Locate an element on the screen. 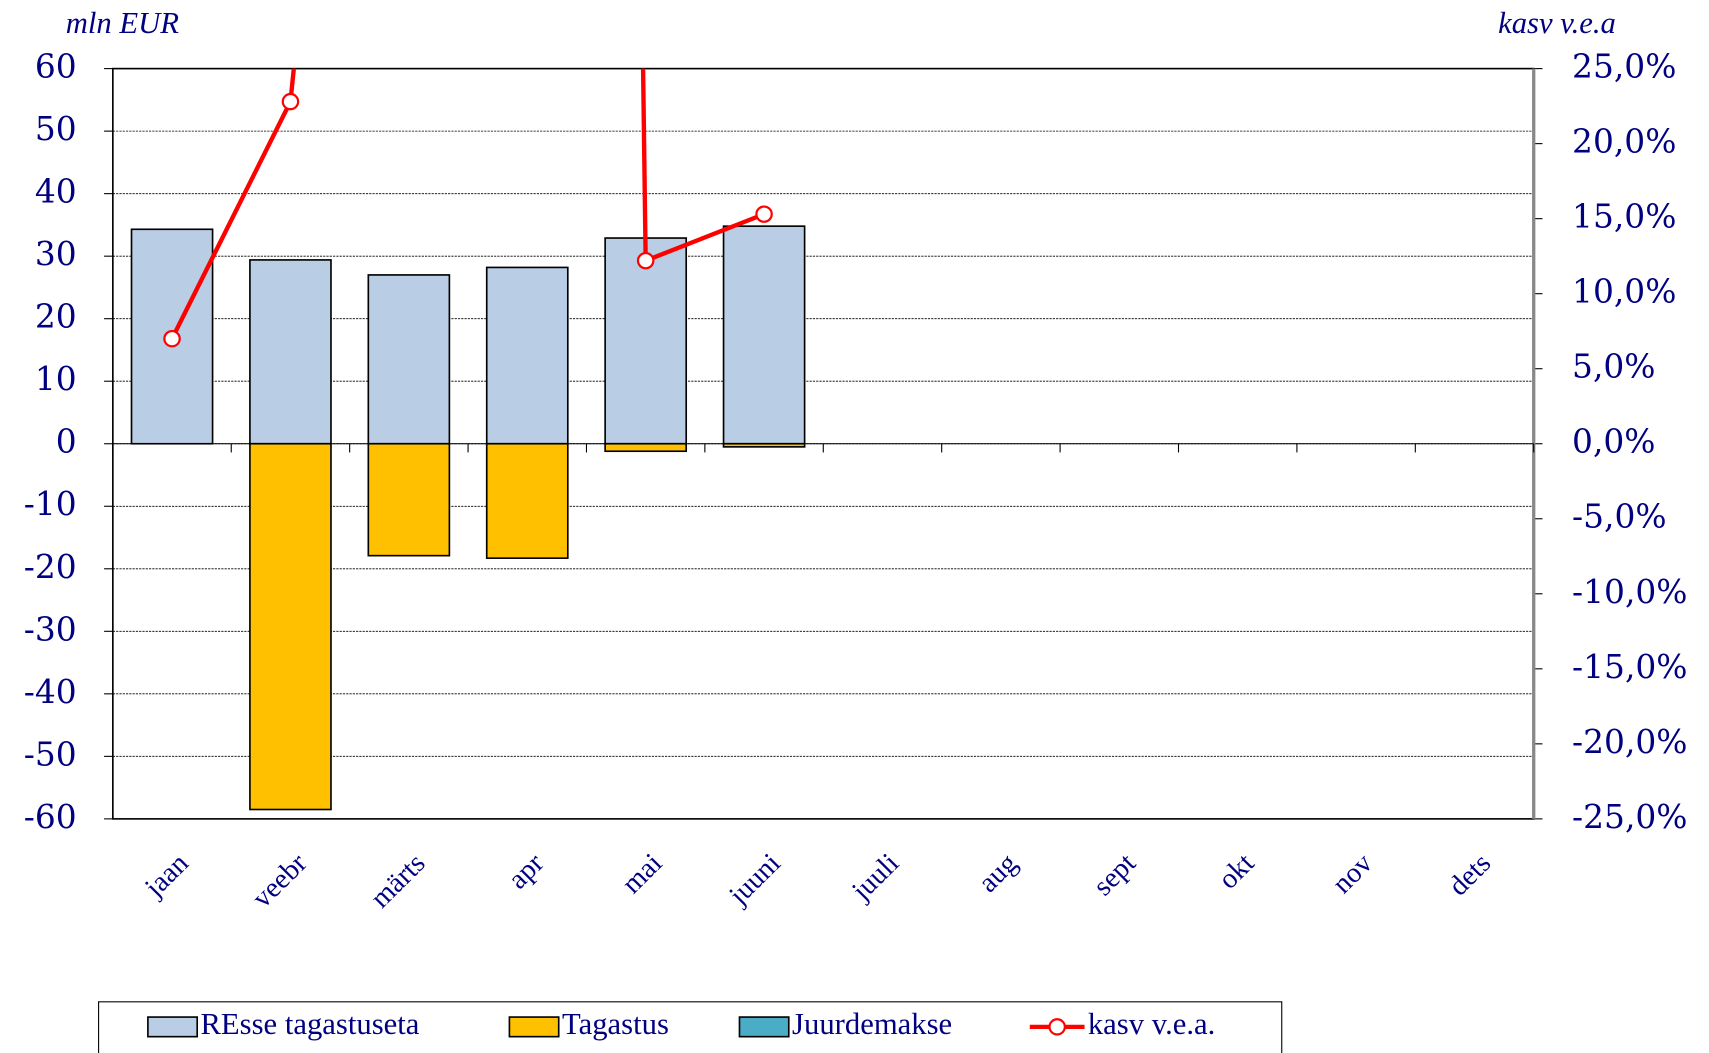 Image resolution: width=1709 pixels, height=1053 pixels. y2-tick-label: -5,0% is located at coordinates (1619, 517).